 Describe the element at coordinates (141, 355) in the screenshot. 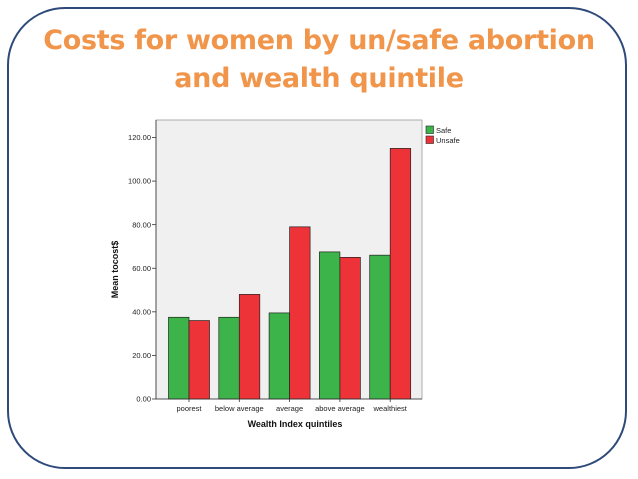

I see `y-tick-label: 20.00` at that location.